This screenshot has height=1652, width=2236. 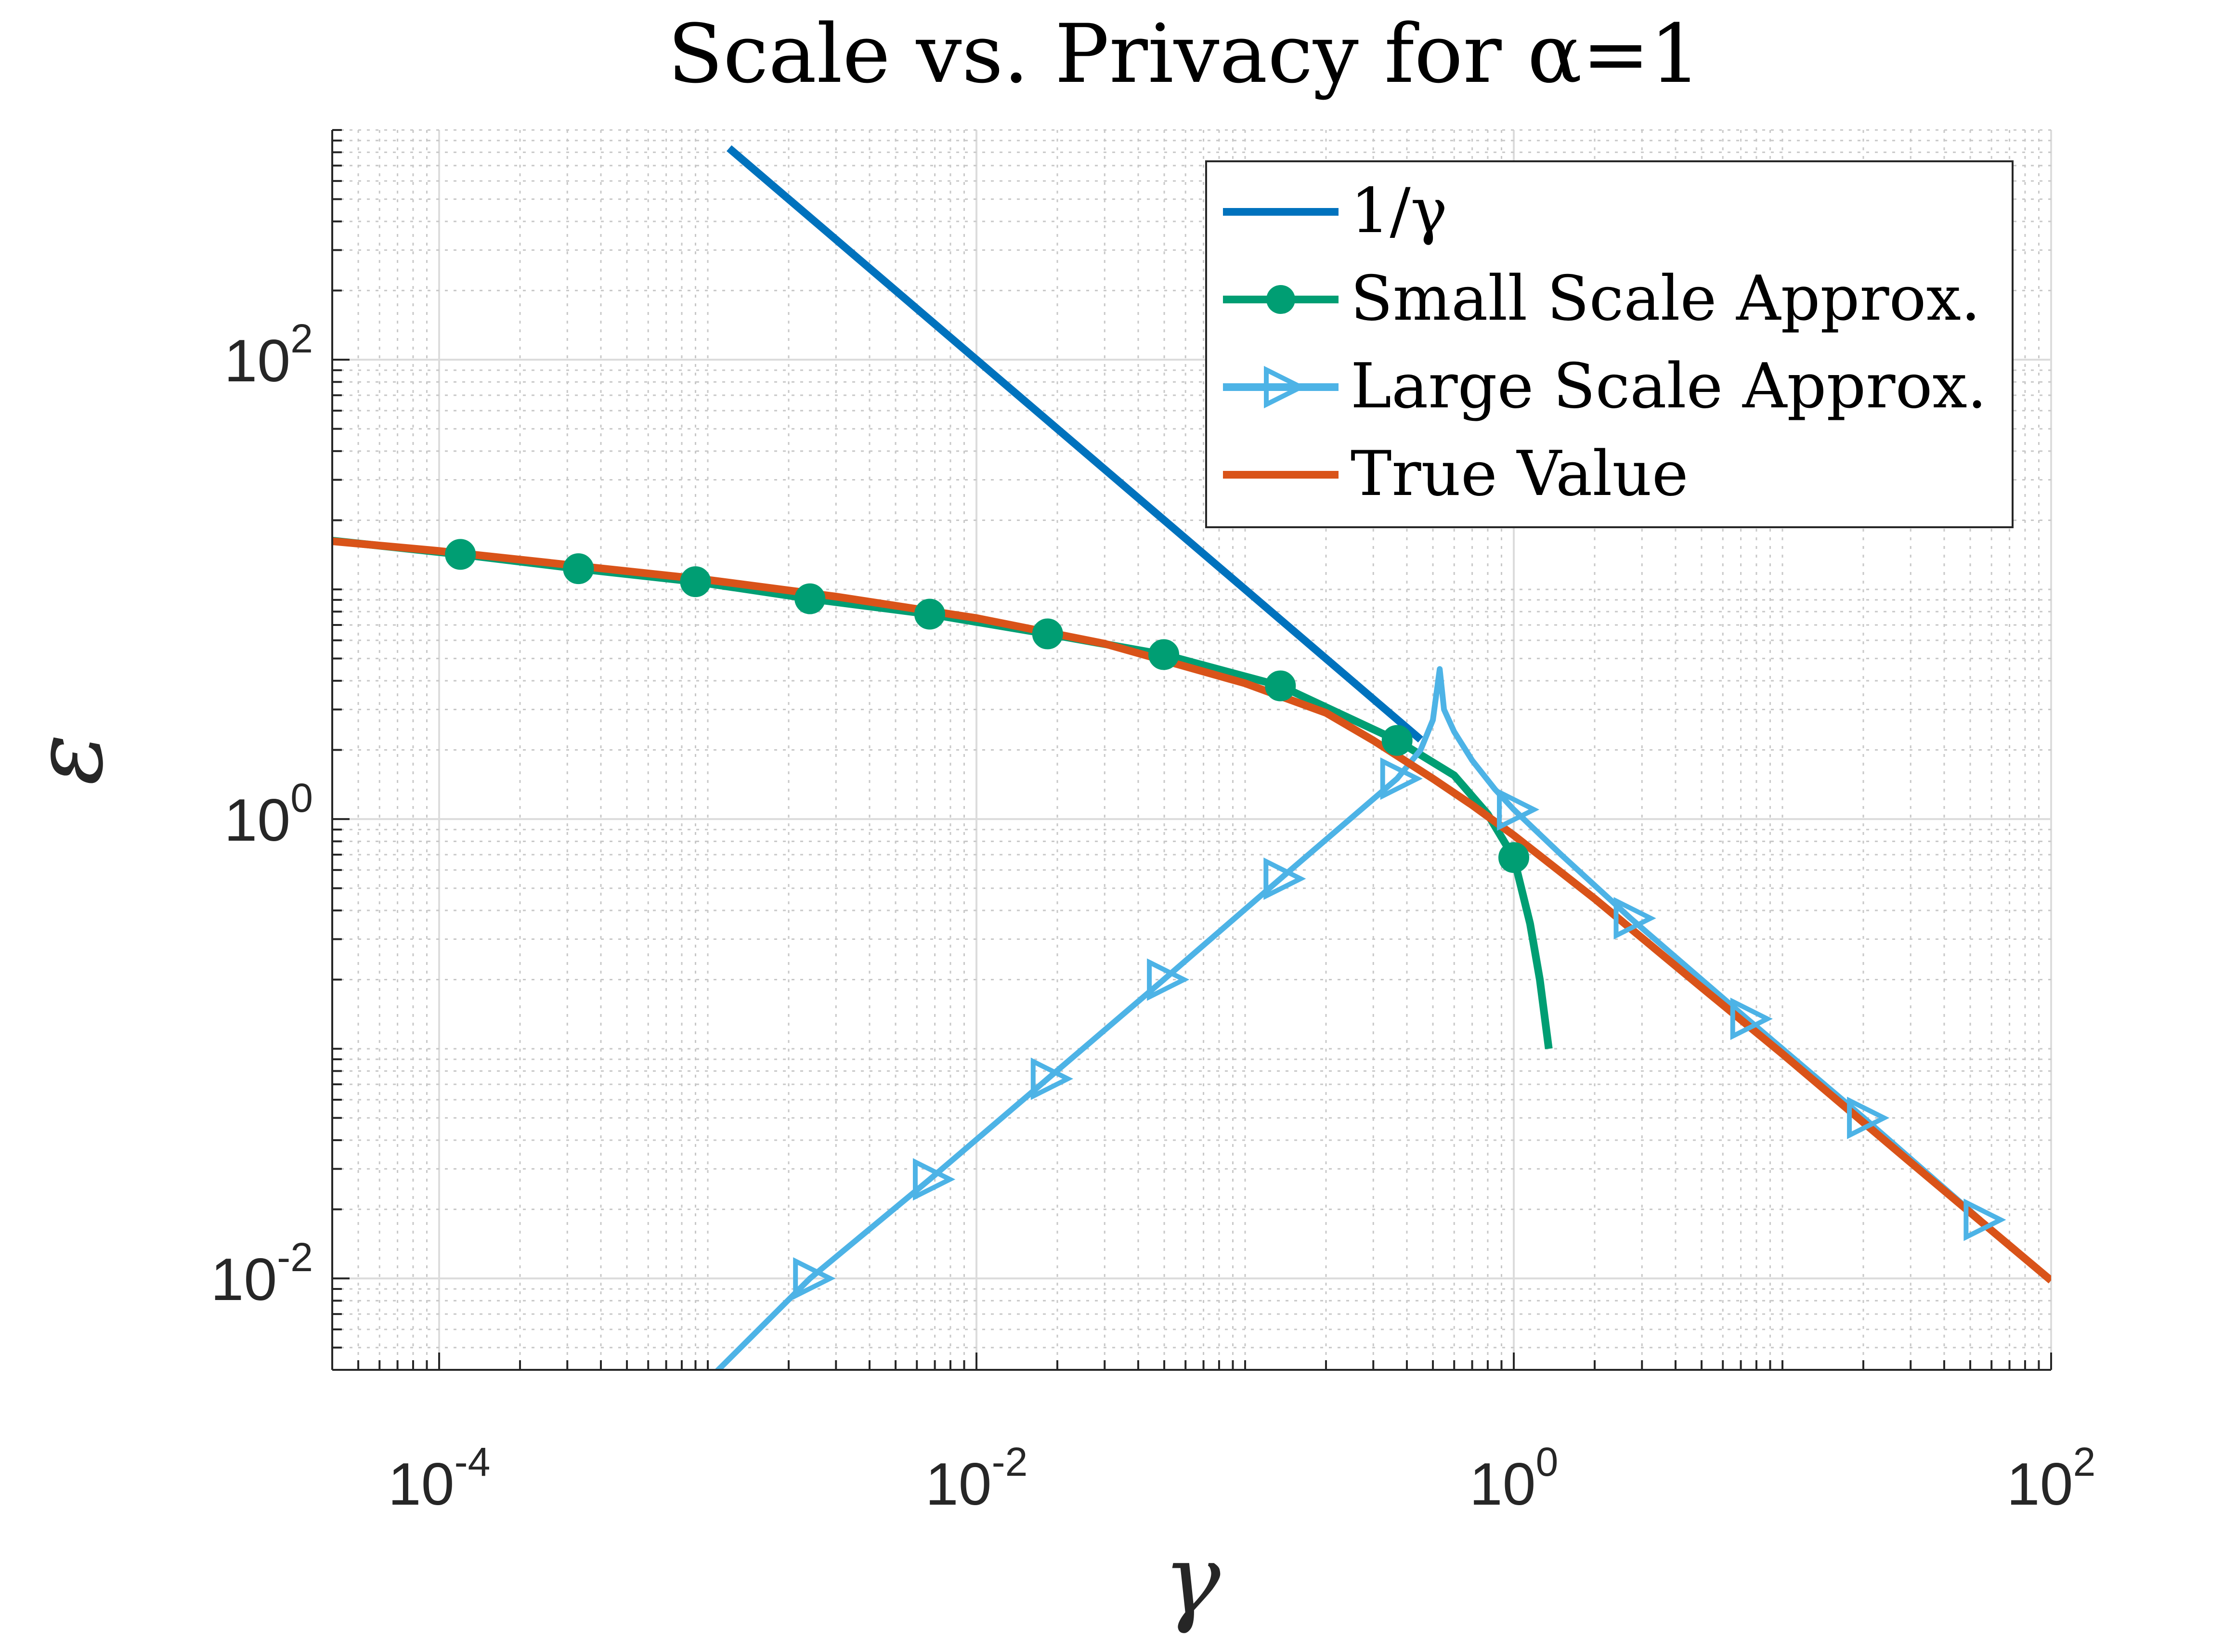 I want to click on y-tick-label: 10², so click(x=268, y=355).